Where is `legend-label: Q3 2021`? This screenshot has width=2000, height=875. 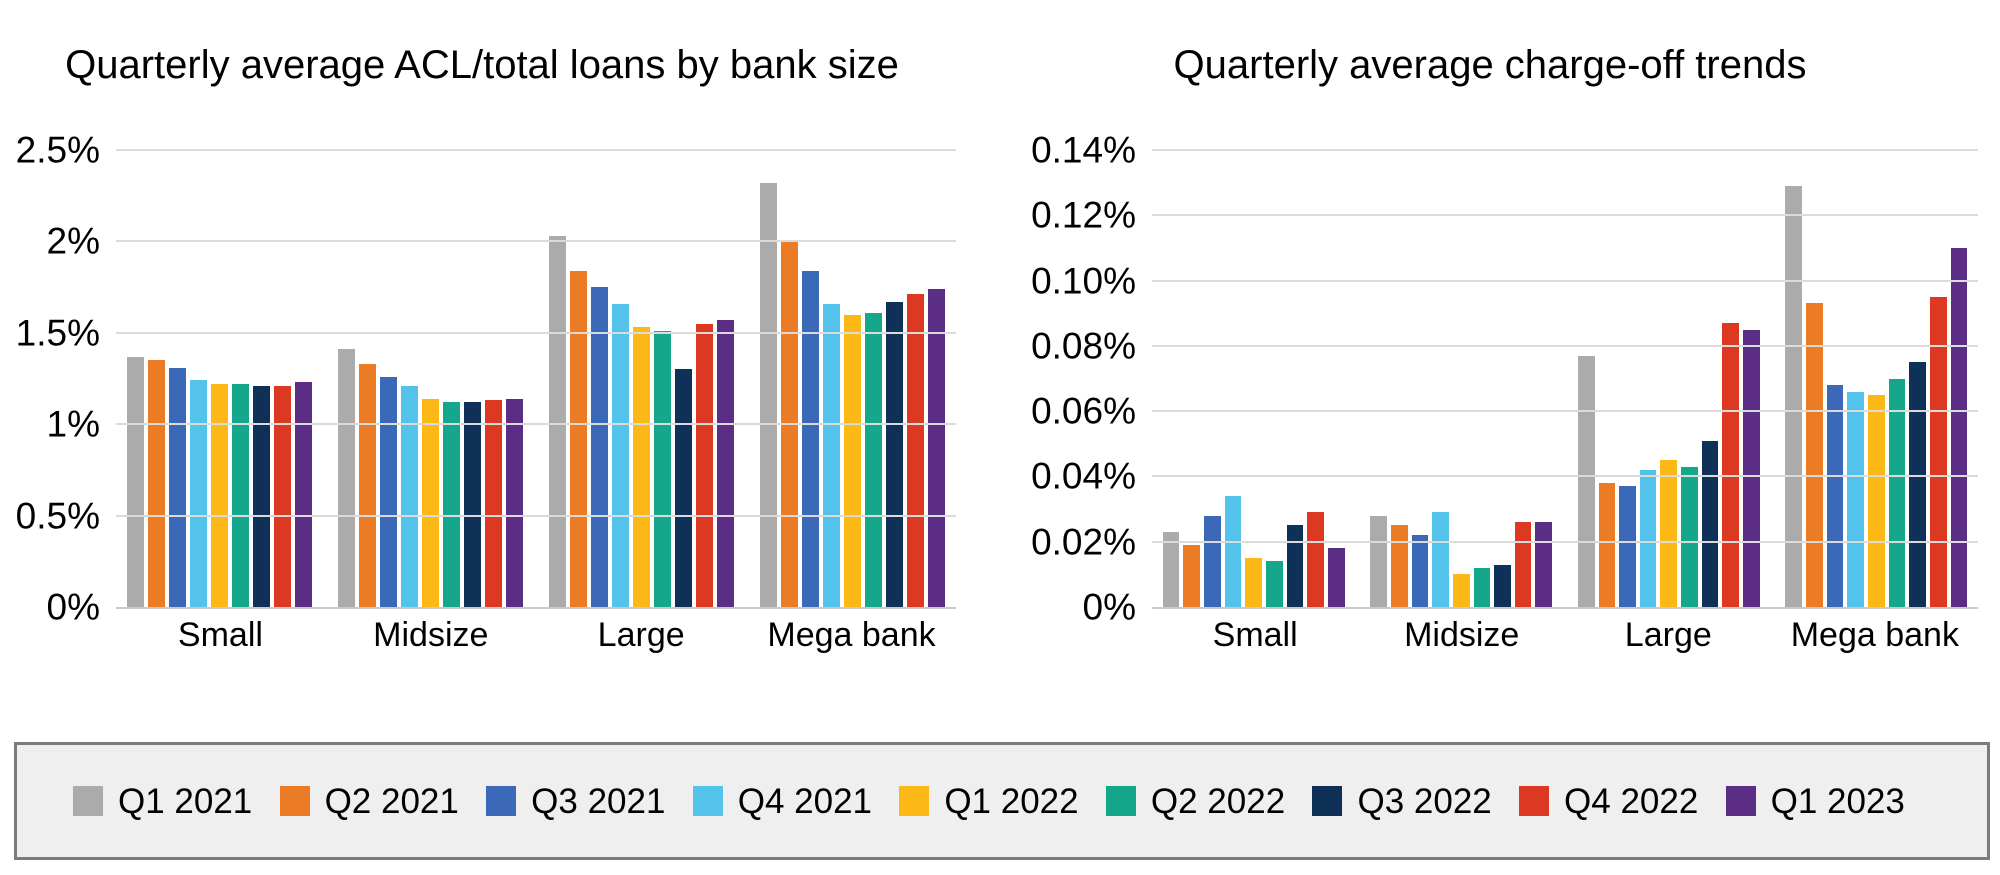 legend-label: Q3 2021 is located at coordinates (598, 801).